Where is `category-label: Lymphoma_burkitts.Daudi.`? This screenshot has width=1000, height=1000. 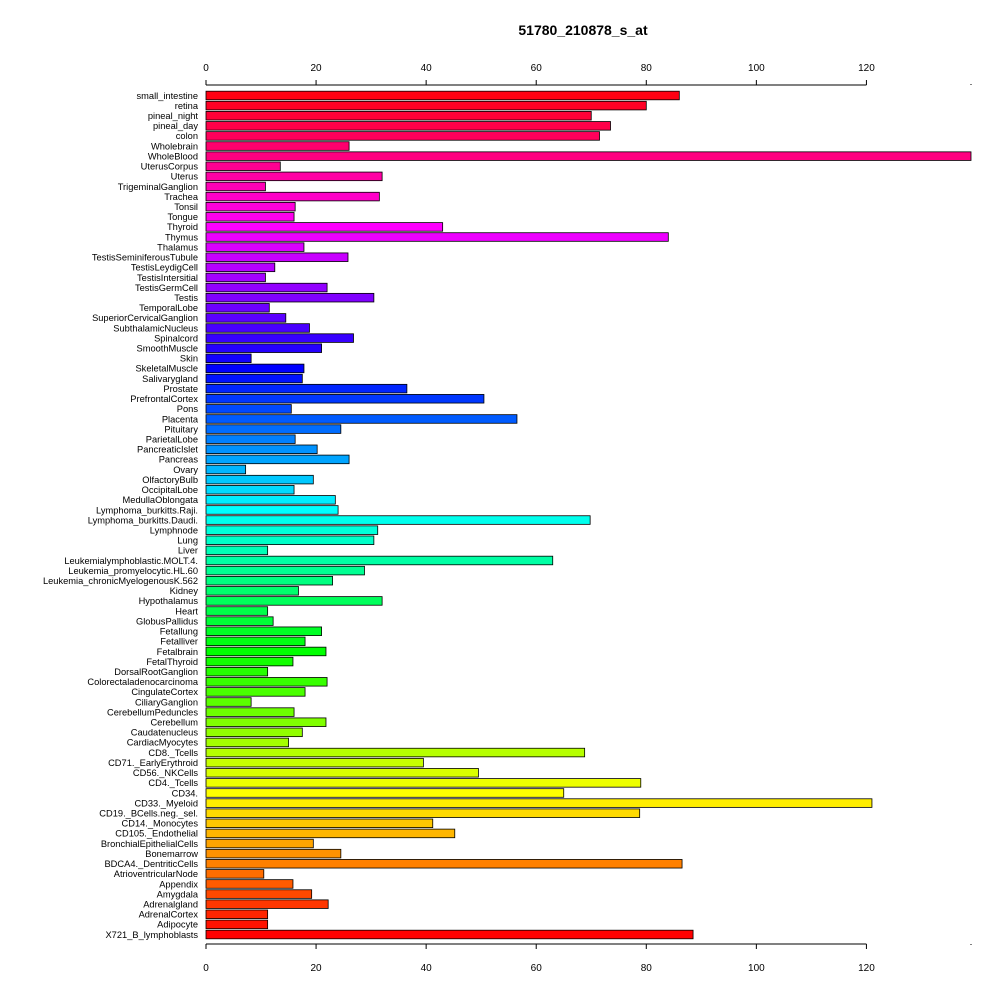
category-label: Lymphoma_burkitts.Daudi. is located at coordinates (143, 520).